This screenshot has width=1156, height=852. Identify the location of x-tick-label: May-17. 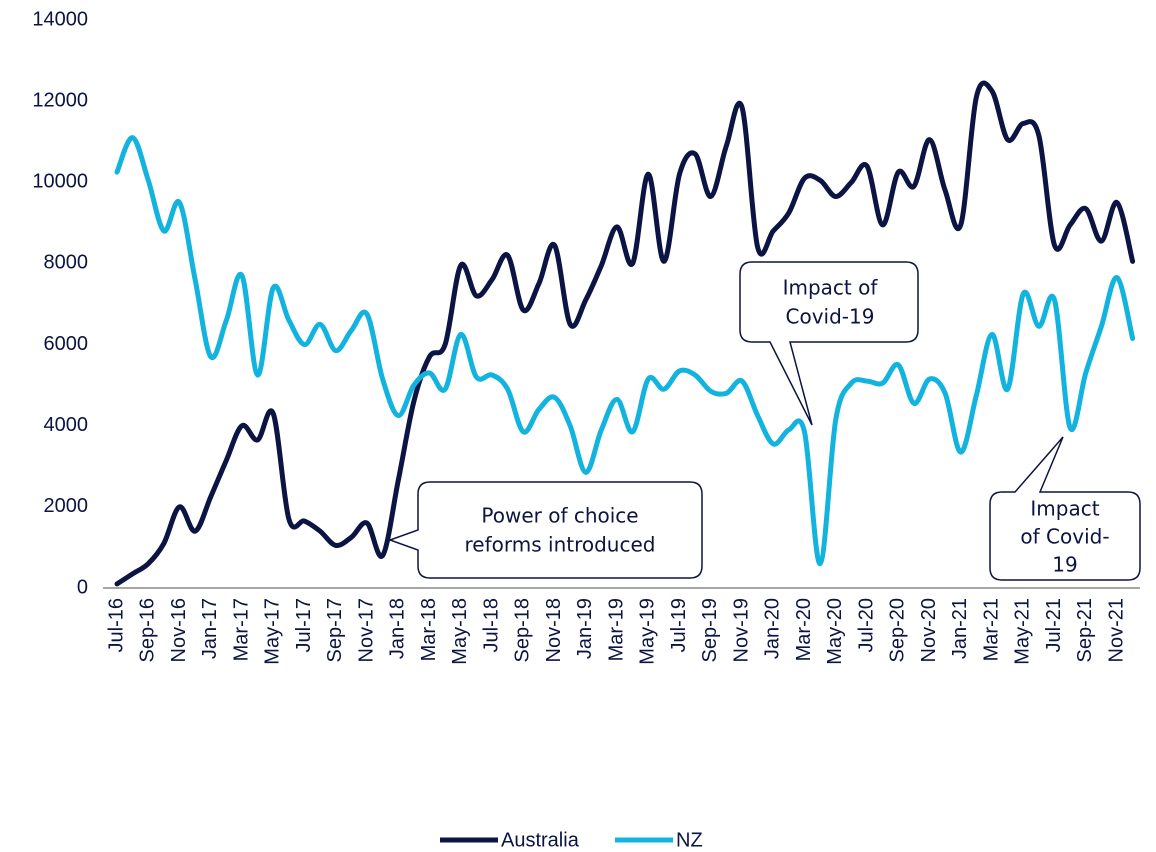
(273, 631).